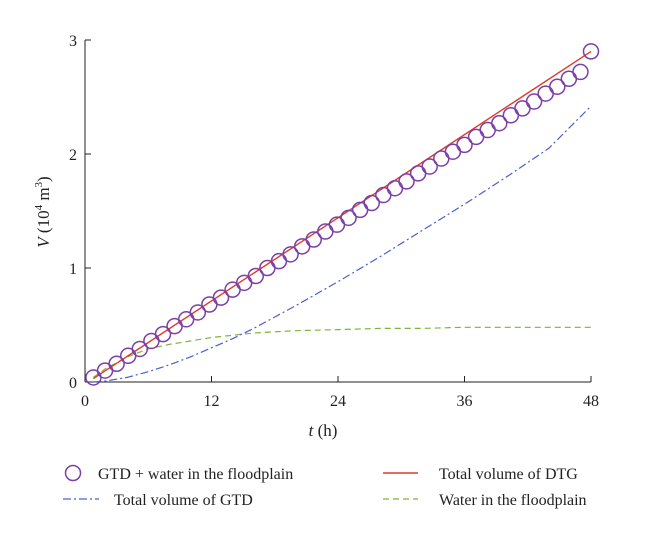  Describe the element at coordinates (73, 41) in the screenshot. I see `y-tick-label: 3` at that location.